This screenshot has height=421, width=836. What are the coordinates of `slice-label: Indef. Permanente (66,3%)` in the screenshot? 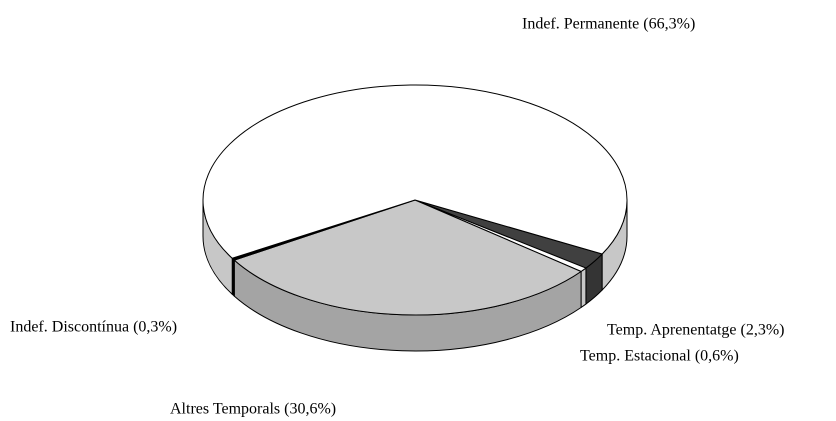 It's located at (608, 24).